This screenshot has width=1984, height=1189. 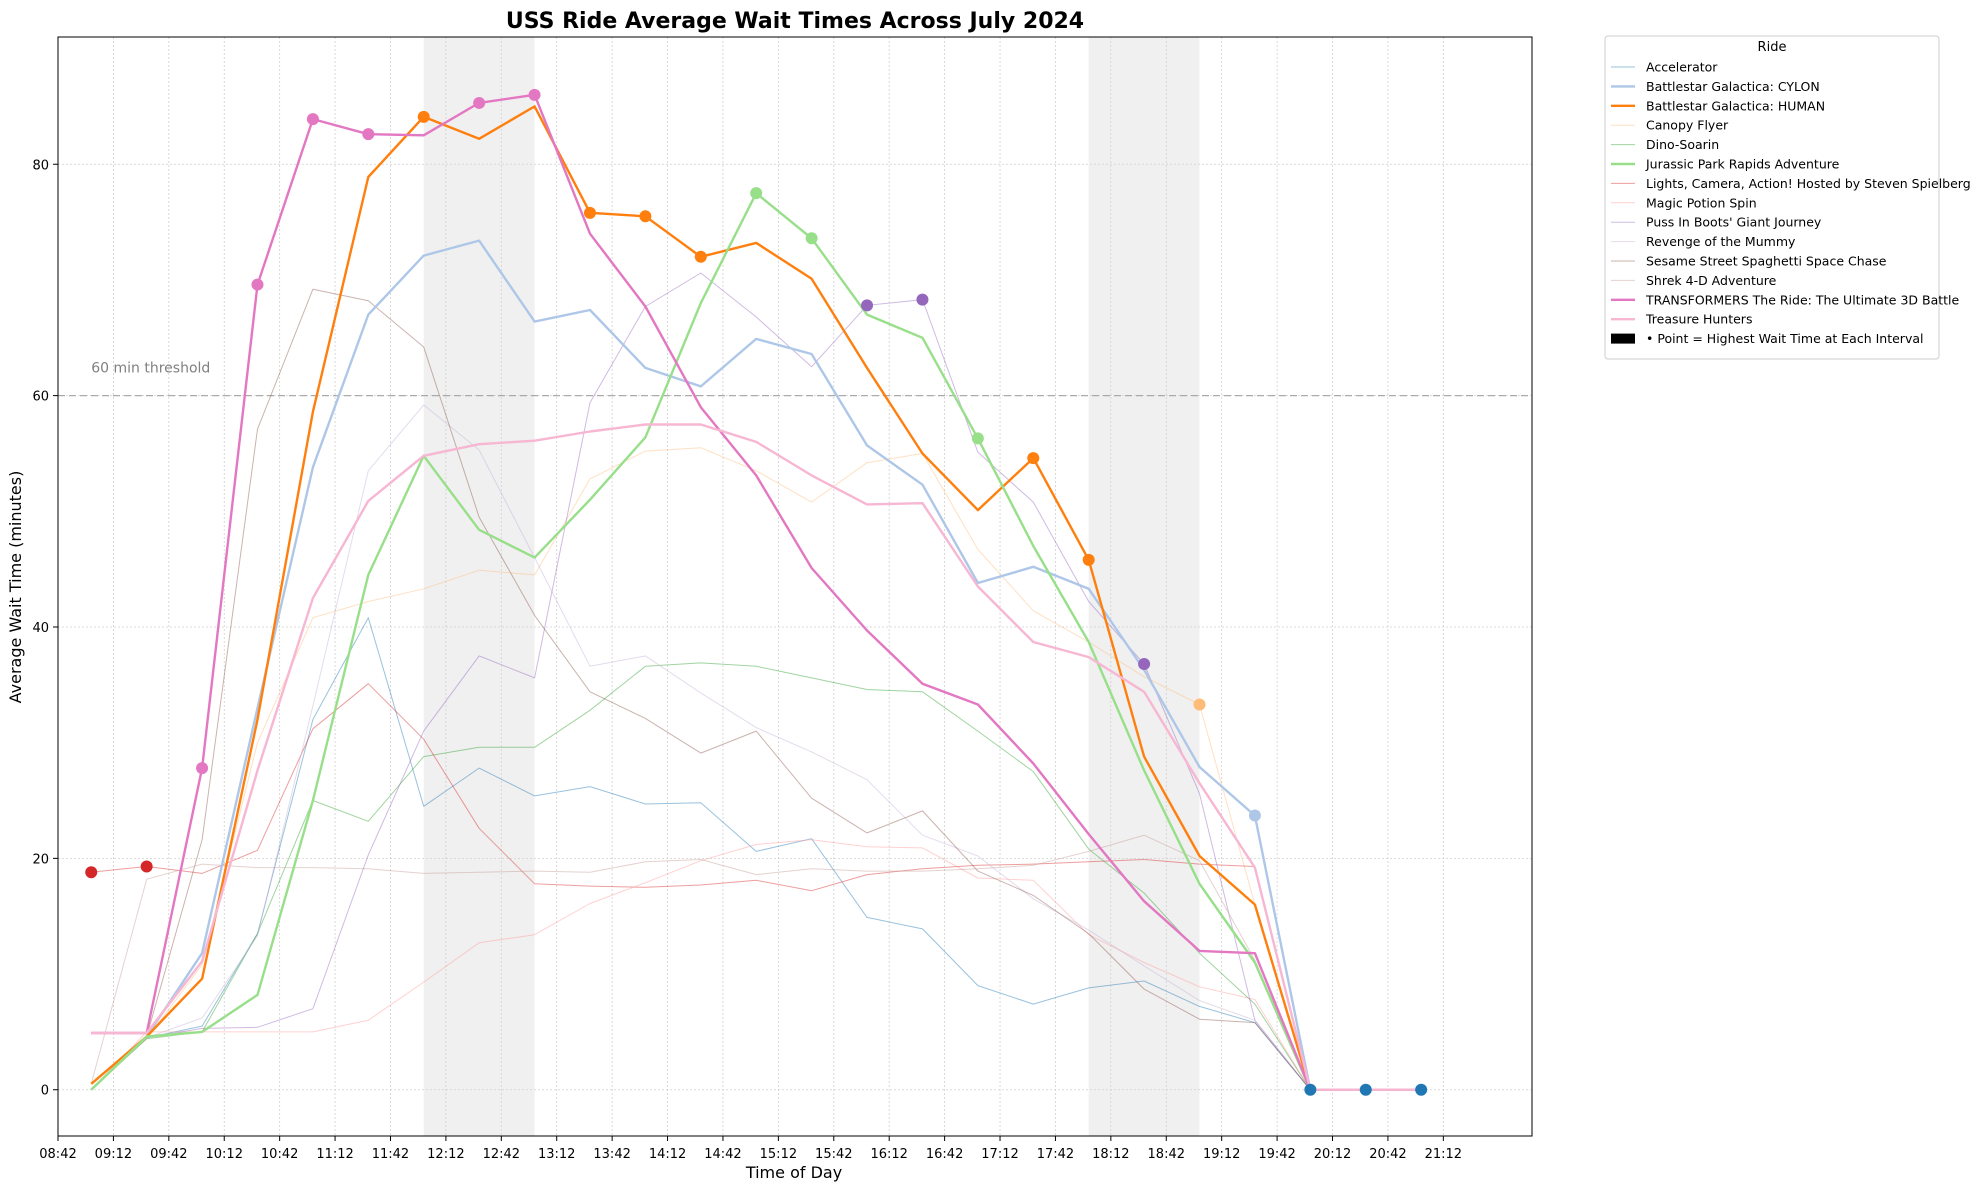 What do you see at coordinates (45, 1091) in the screenshot?
I see `y-tick-label: 0` at bounding box center [45, 1091].